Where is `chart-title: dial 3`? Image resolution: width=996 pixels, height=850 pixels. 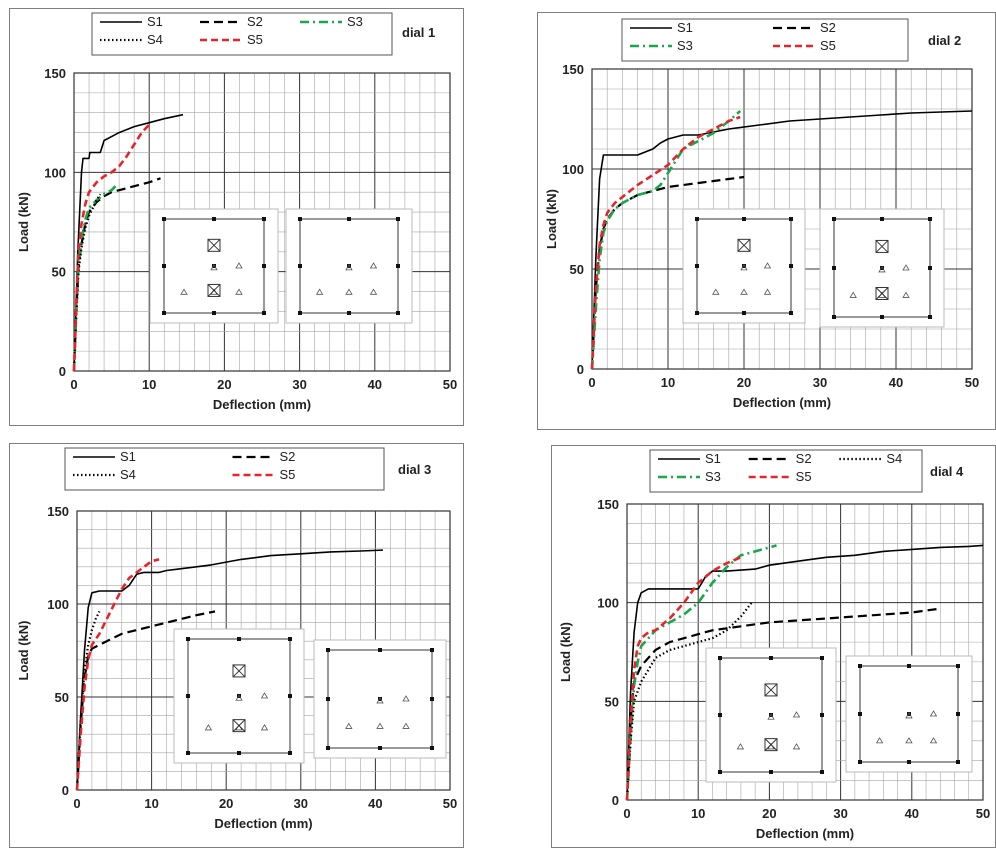
chart-title: dial 3 is located at coordinates (414, 469).